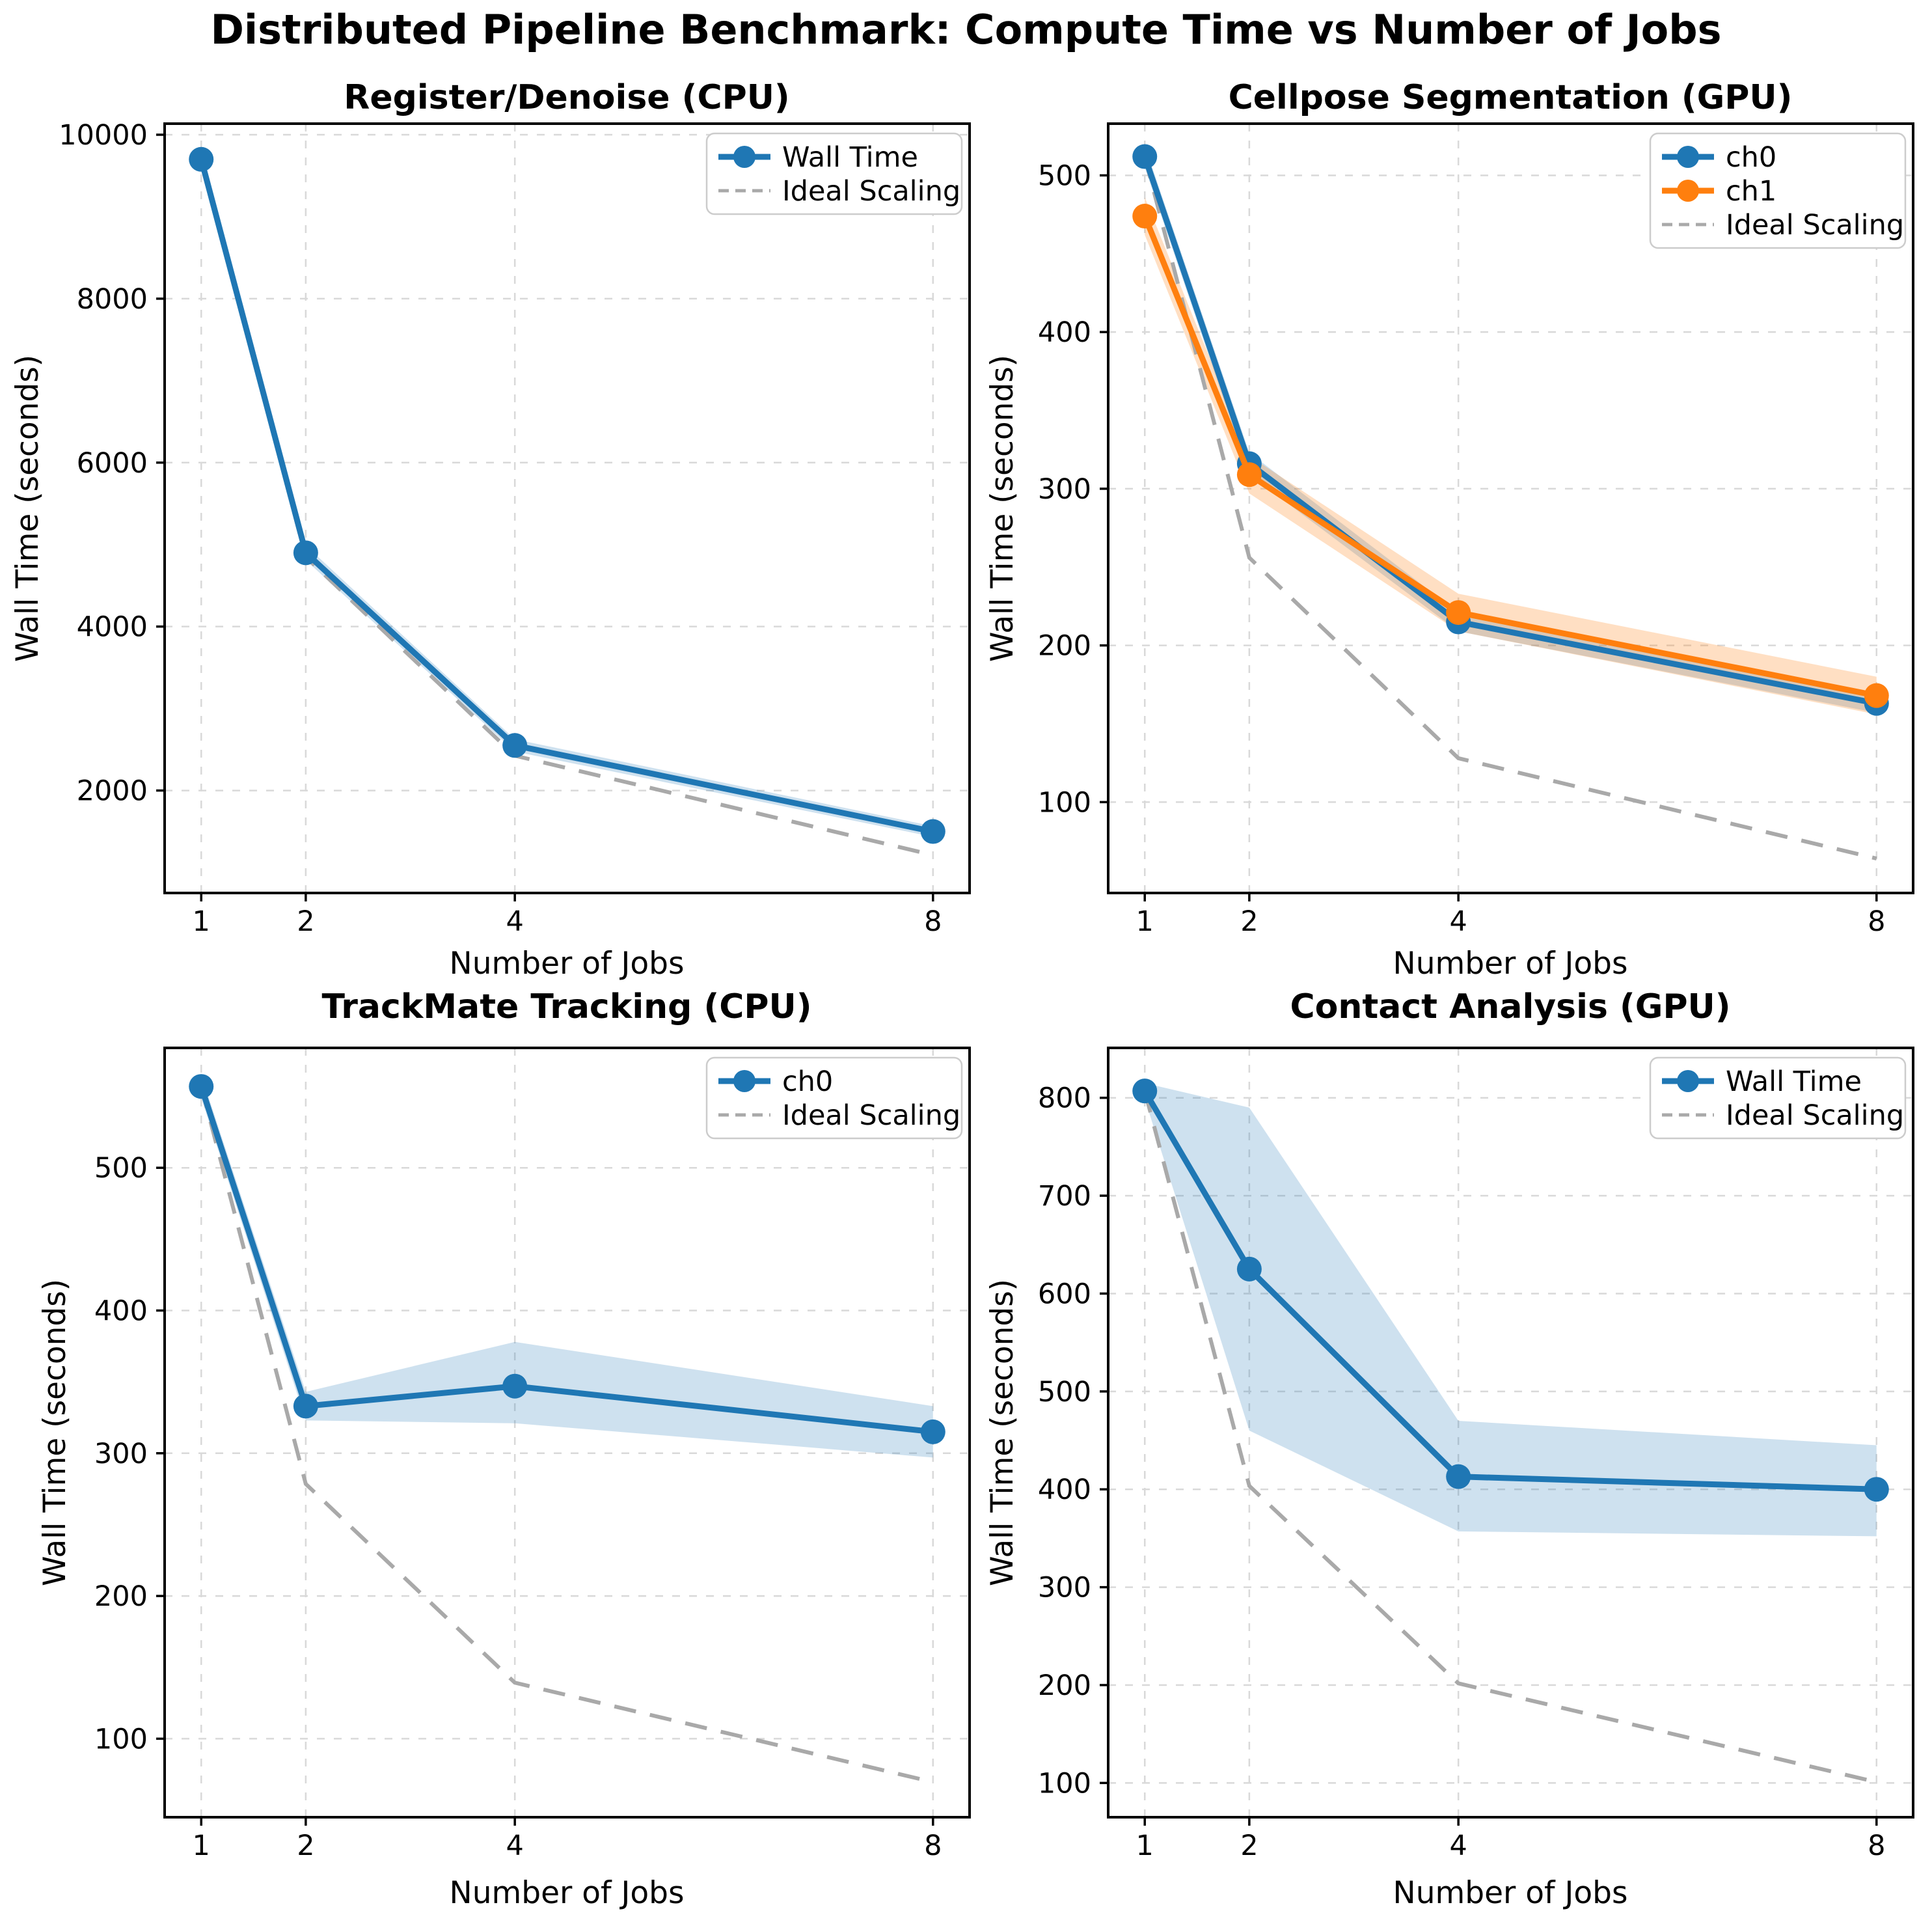  What do you see at coordinates (1751, 191) in the screenshot?
I see `legend-label: ch1` at bounding box center [1751, 191].